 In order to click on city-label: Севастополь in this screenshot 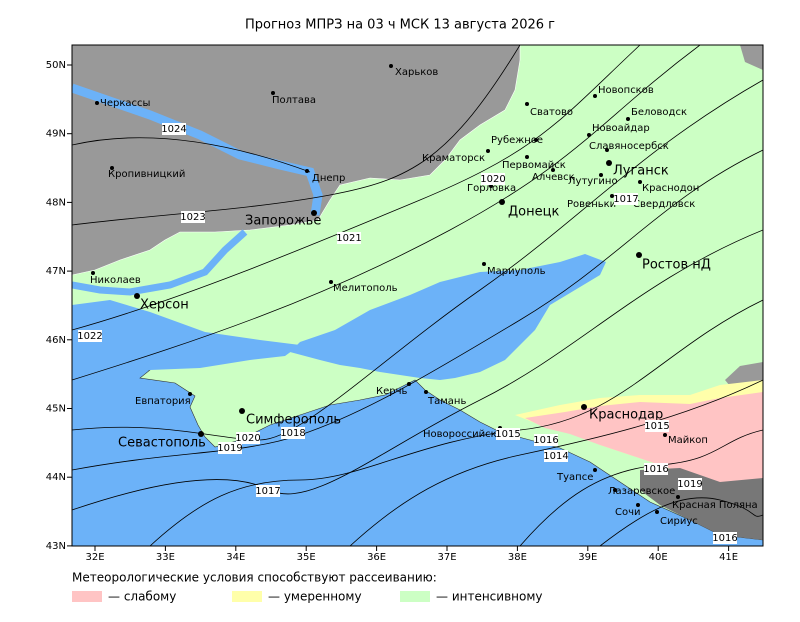, I will do `click(162, 443)`.